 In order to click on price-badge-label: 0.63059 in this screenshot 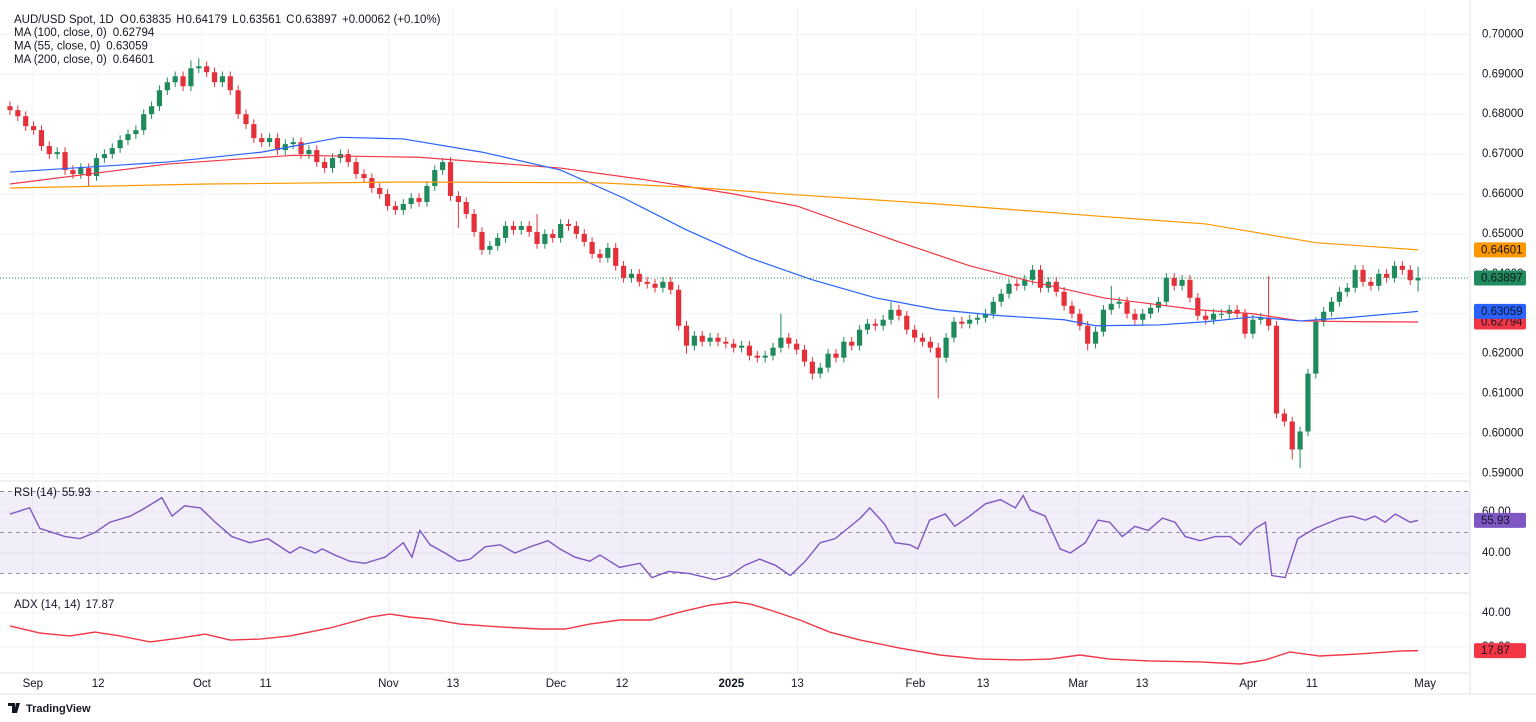, I will do `click(1502, 312)`.